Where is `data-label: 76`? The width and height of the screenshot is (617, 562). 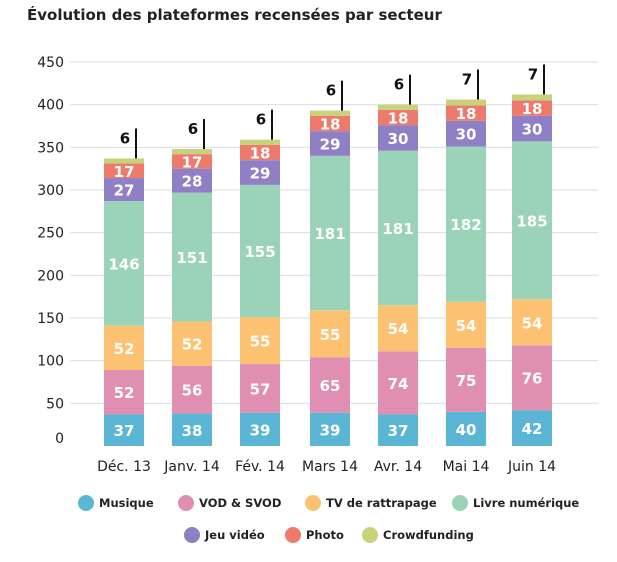 data-label: 76 is located at coordinates (532, 379).